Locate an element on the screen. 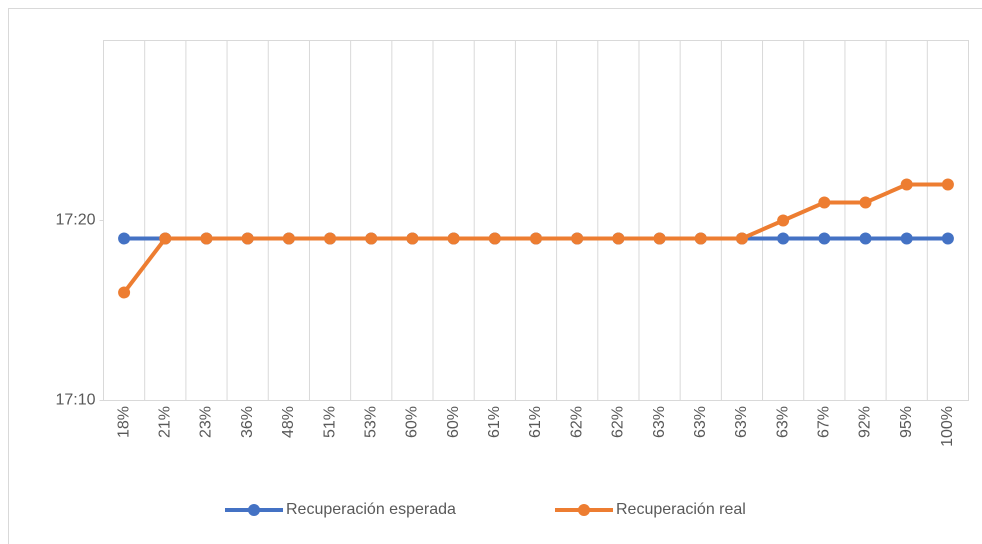  x-tick-label: 23% is located at coordinates (206, 422).